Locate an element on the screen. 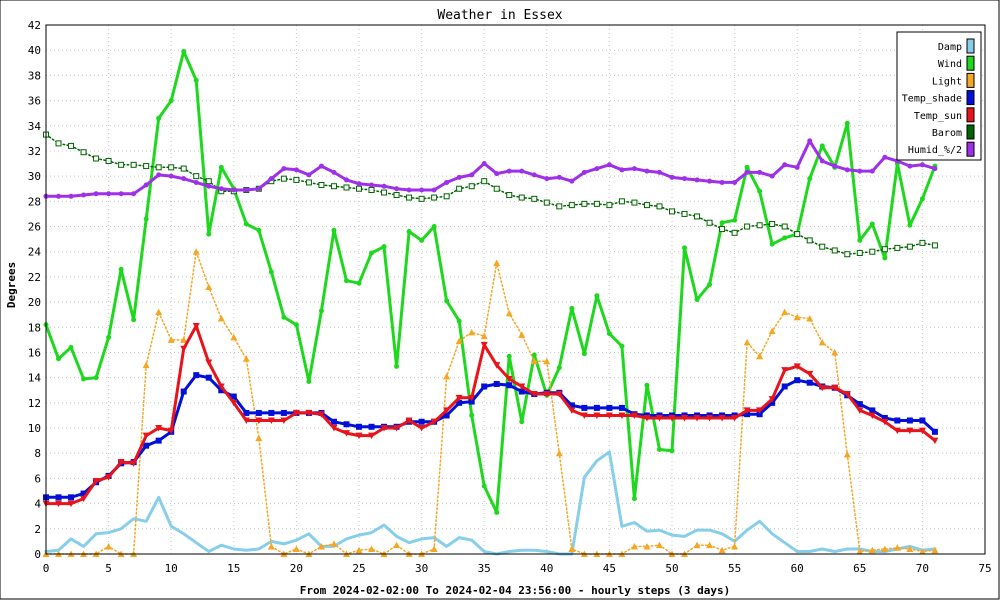 The height and width of the screenshot is (600, 1000). chart-title: Weather in Essex is located at coordinates (499, 15).